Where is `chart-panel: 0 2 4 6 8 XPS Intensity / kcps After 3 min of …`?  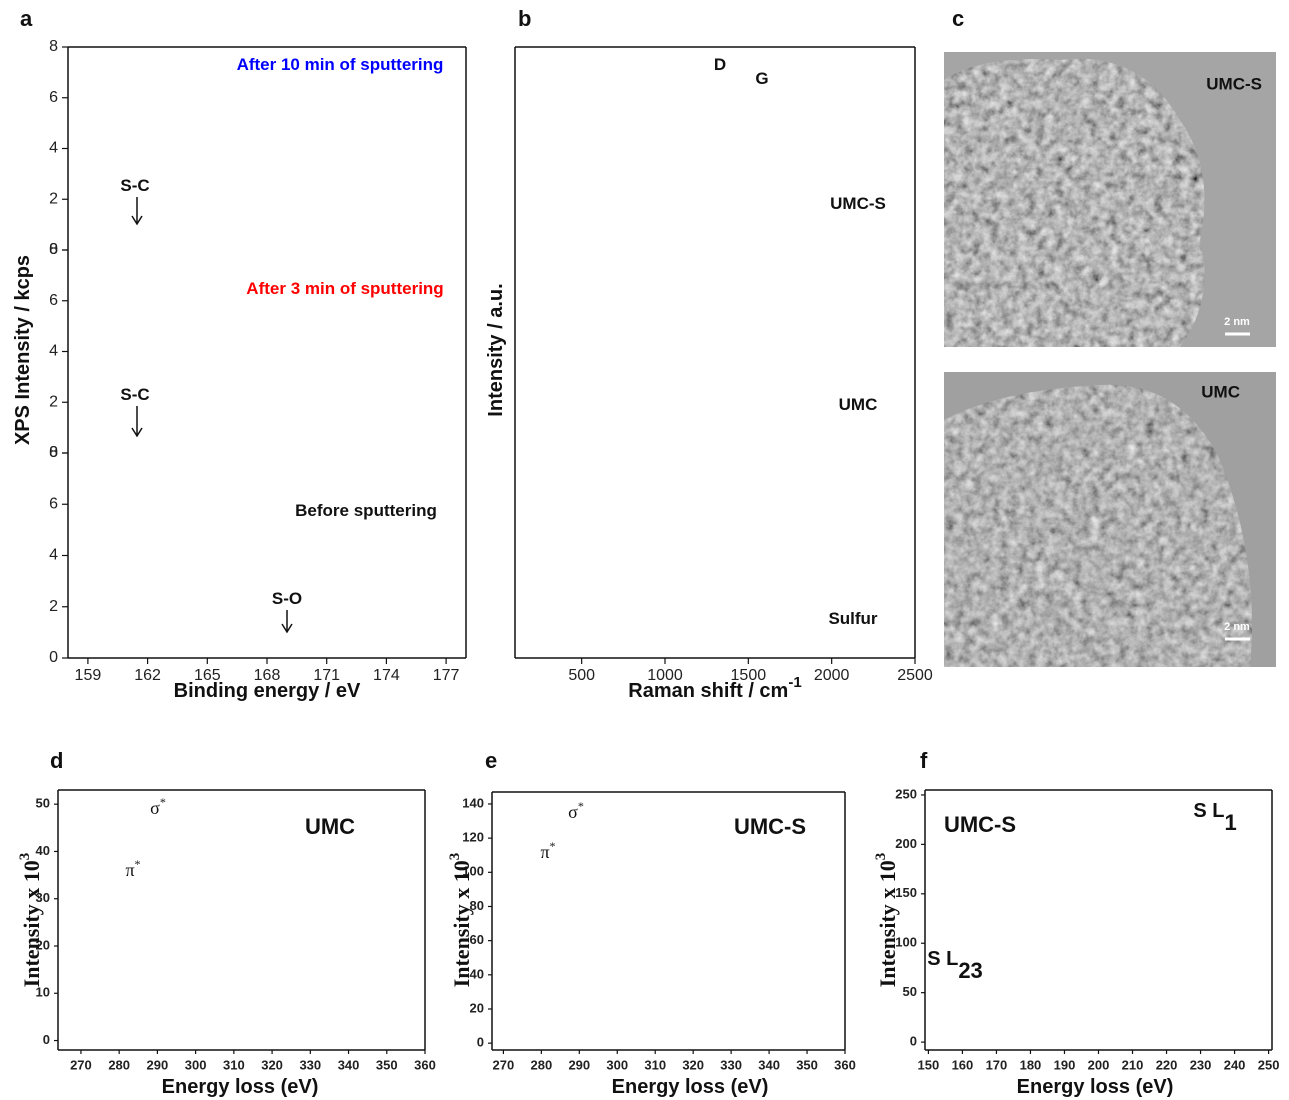 chart-panel: 0 2 4 6 8 XPS Intensity / kcps After 3 min of … is located at coordinates (239, 351).